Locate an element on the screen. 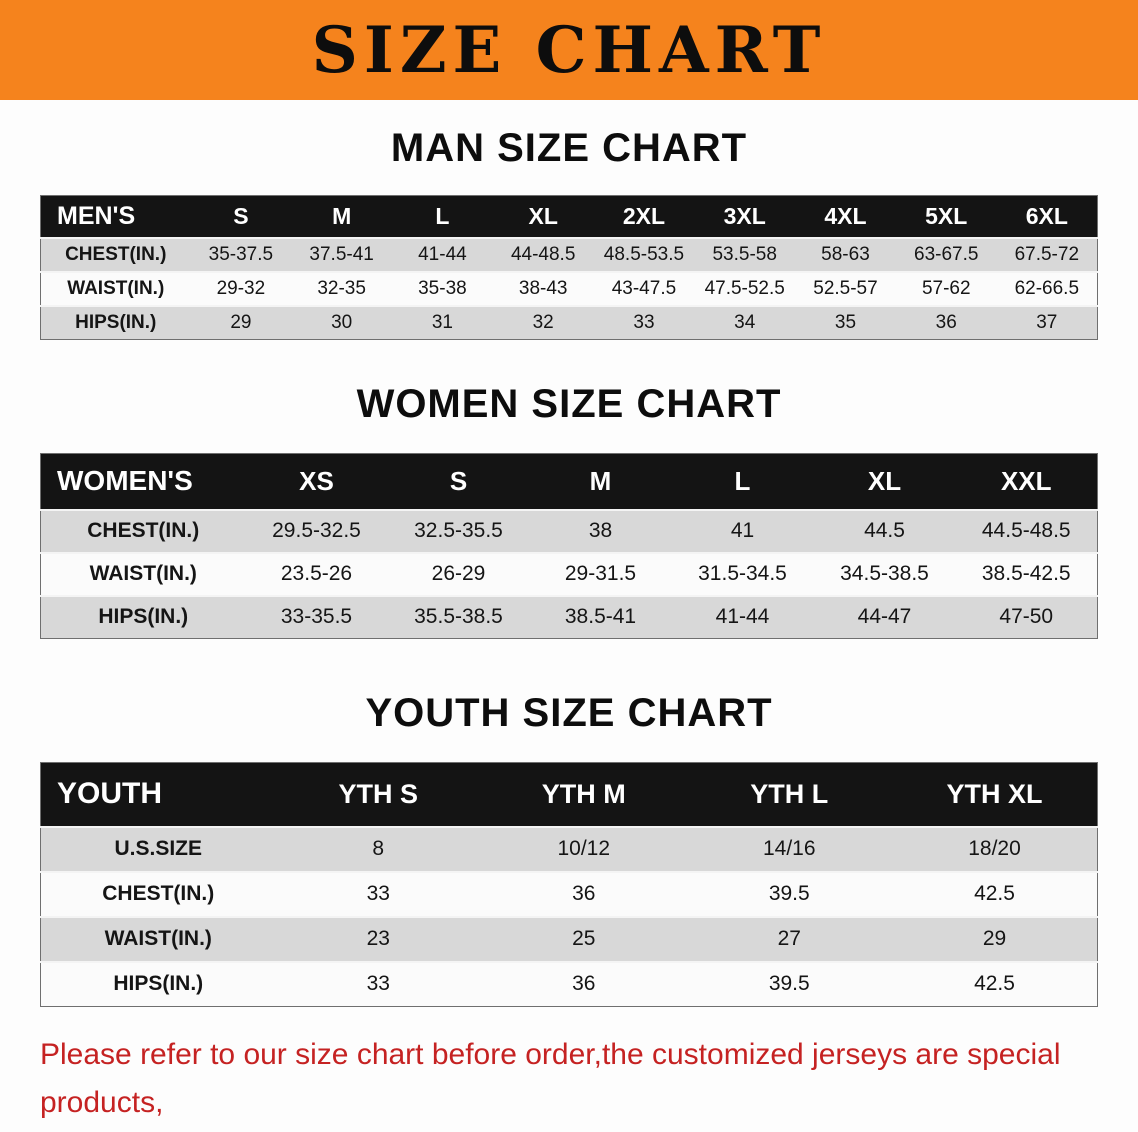 The image size is (1138, 1132). size-value-cell: 48.5-53.5 is located at coordinates (644, 254).